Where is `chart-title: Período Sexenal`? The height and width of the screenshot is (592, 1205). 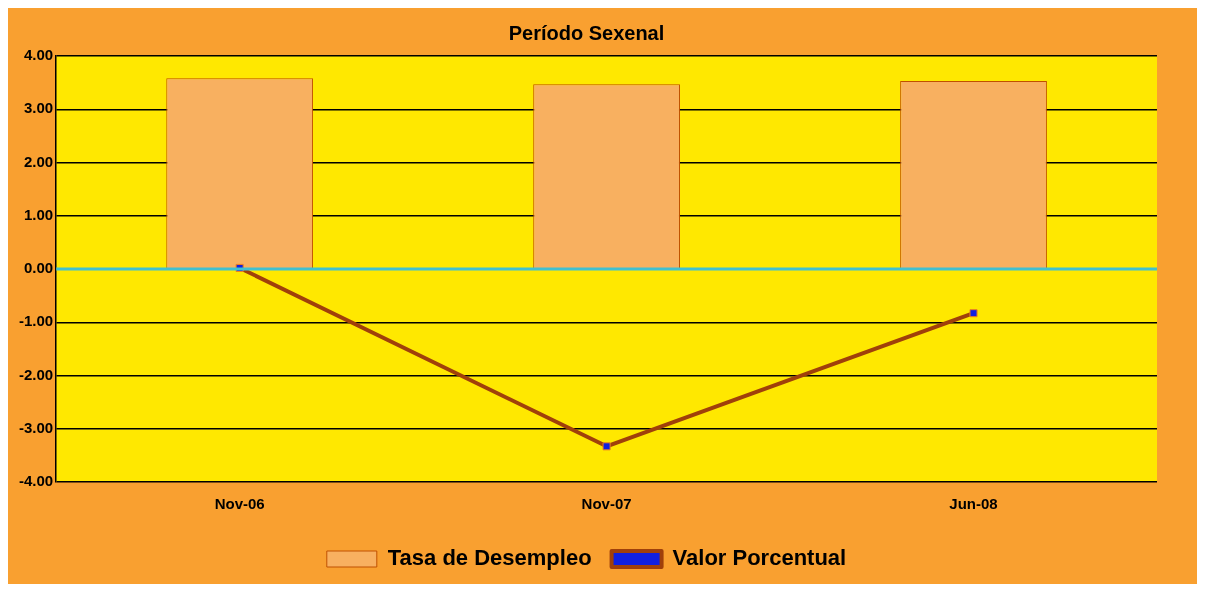 chart-title: Período Sexenal is located at coordinates (586, 32).